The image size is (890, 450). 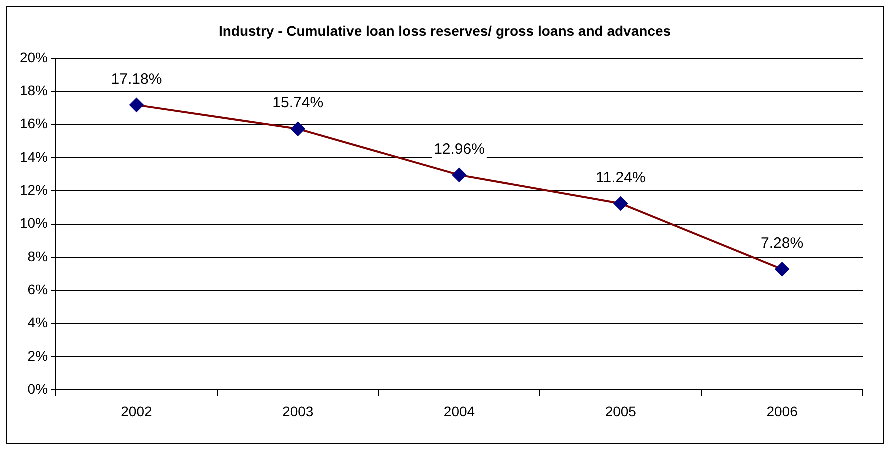 I want to click on y-tick-label: 10%, so click(x=34, y=223).